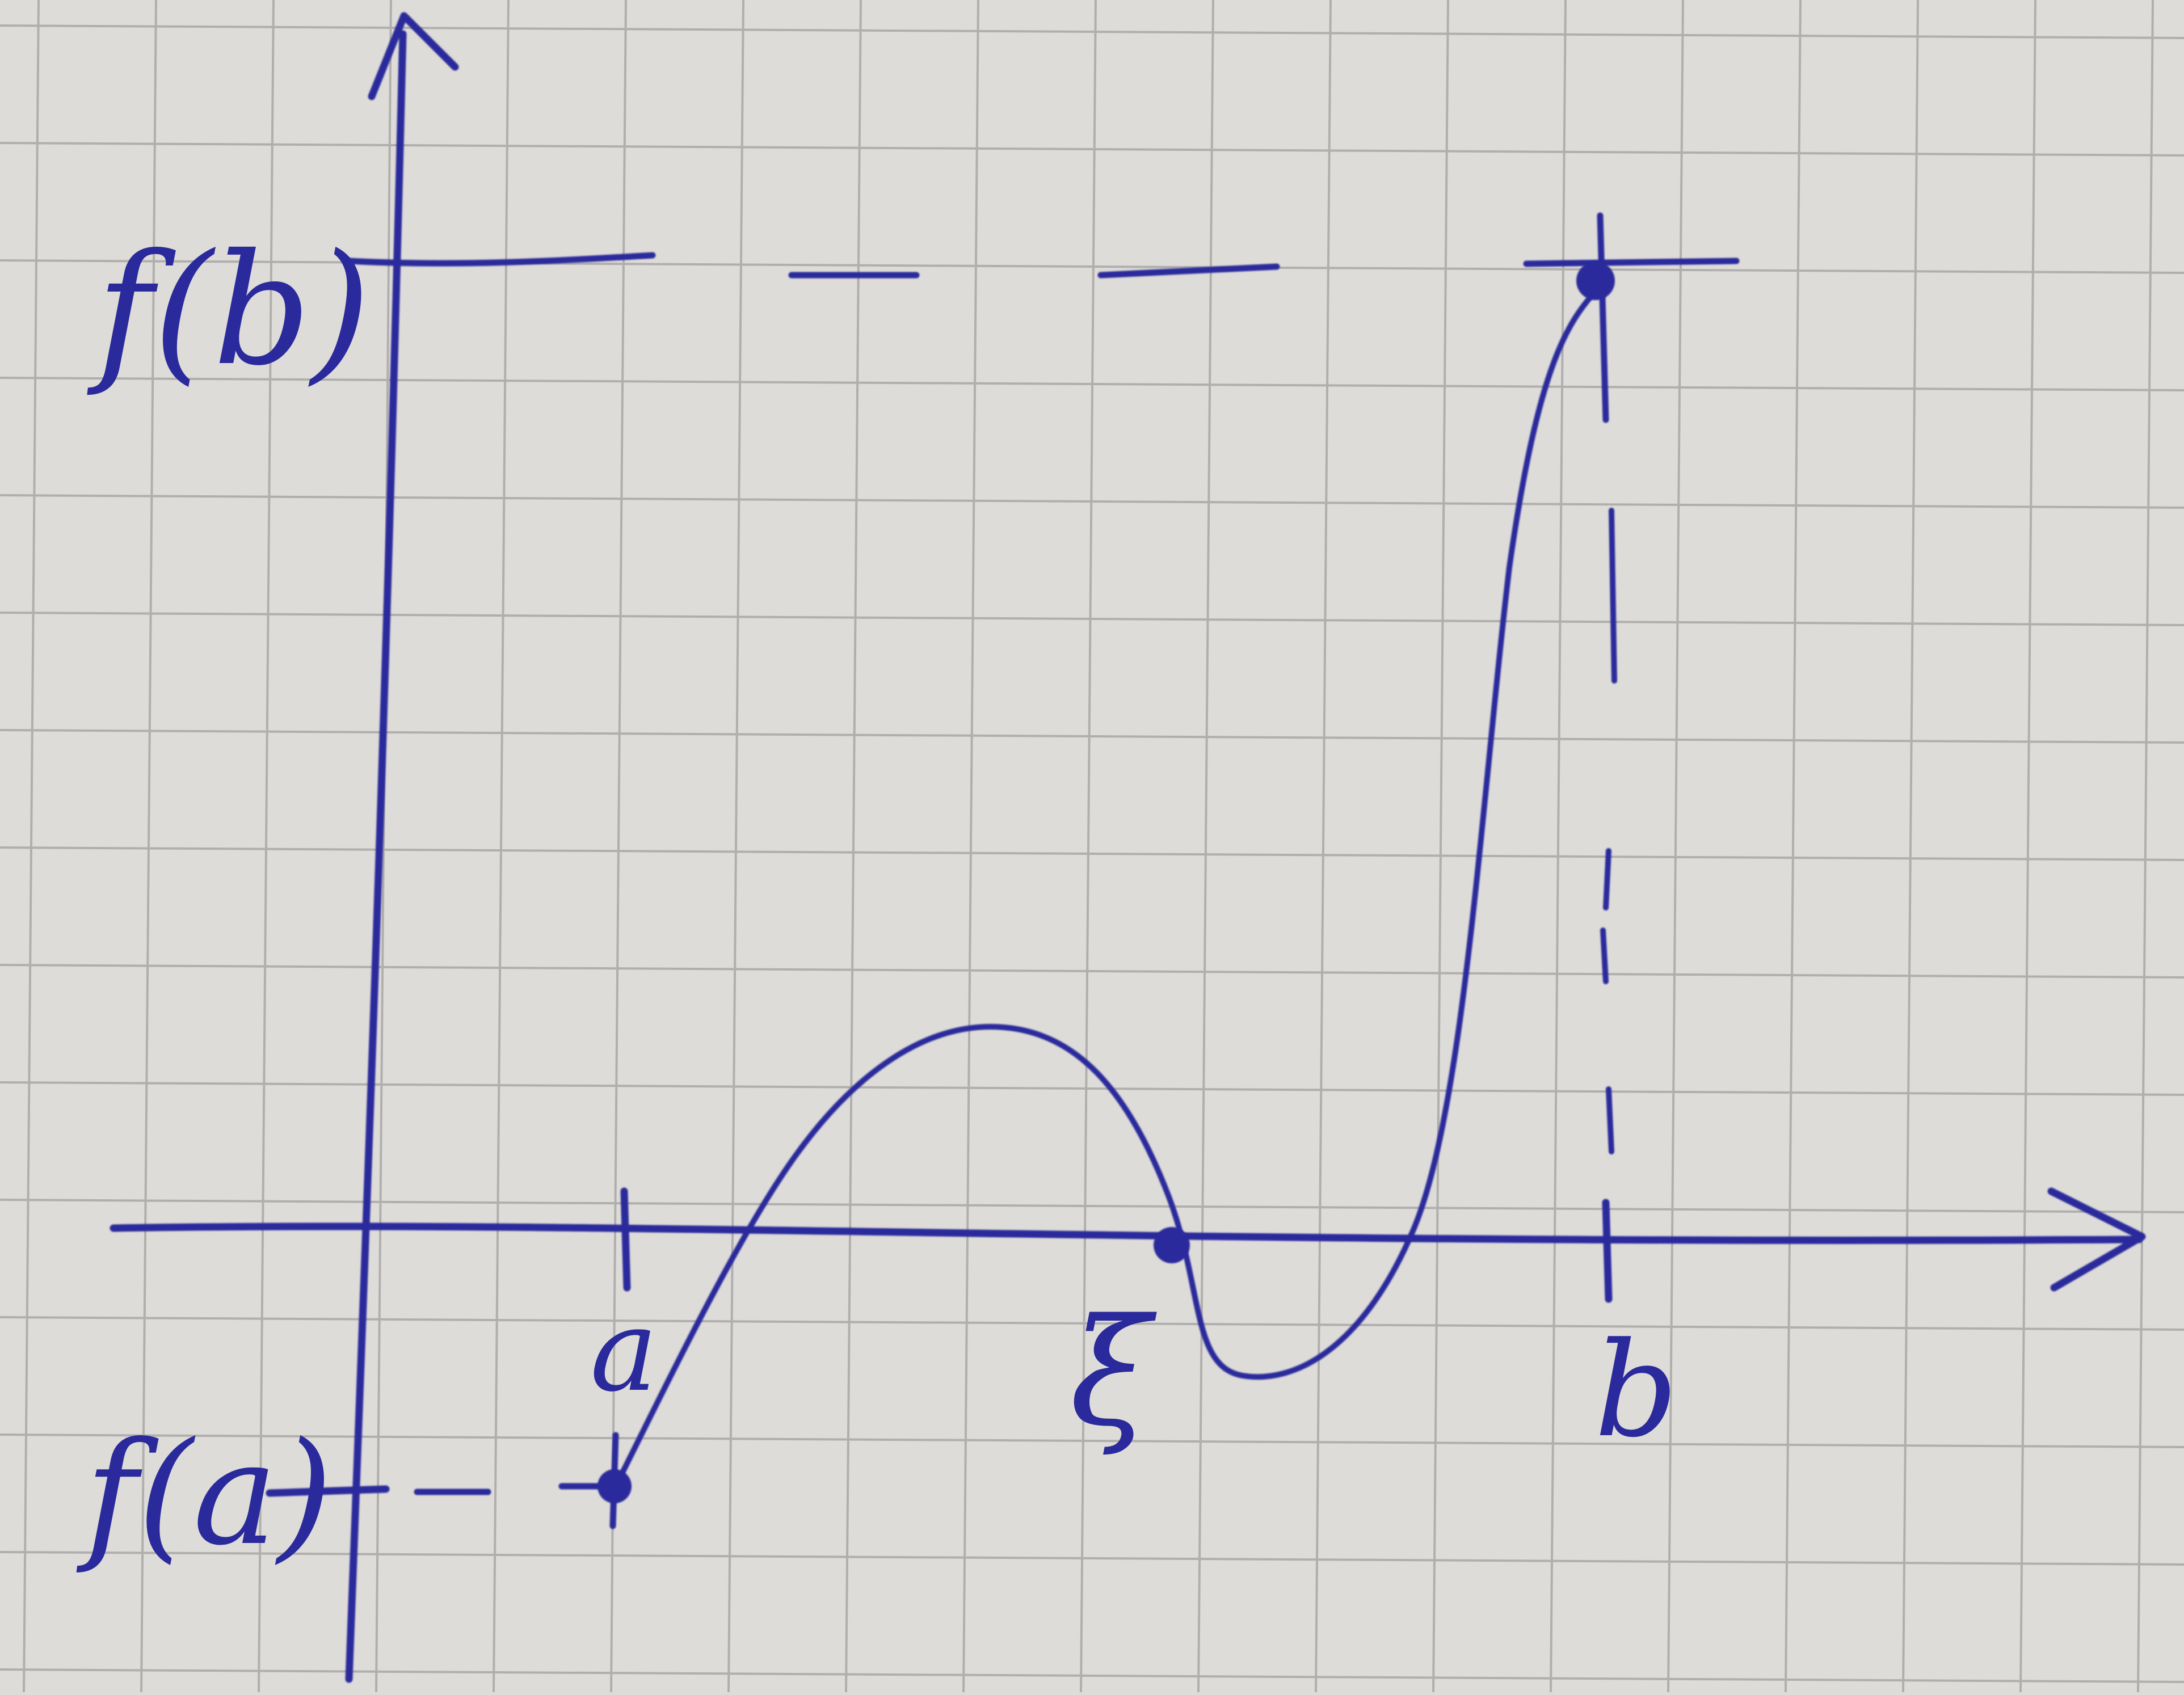 This screenshot has height=1695, width=2184. Describe the element at coordinates (1603, 317) in the screenshot. I see `b-vertical-tick-top` at that location.